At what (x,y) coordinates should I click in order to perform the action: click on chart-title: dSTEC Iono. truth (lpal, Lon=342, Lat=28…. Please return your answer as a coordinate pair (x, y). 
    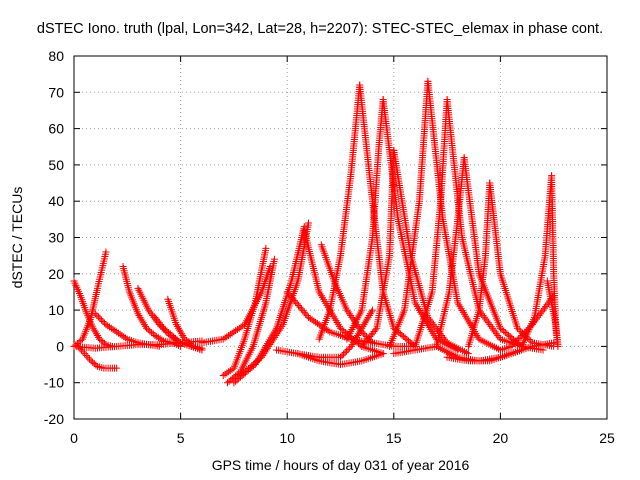
    Looking at the image, I should click on (320, 29).